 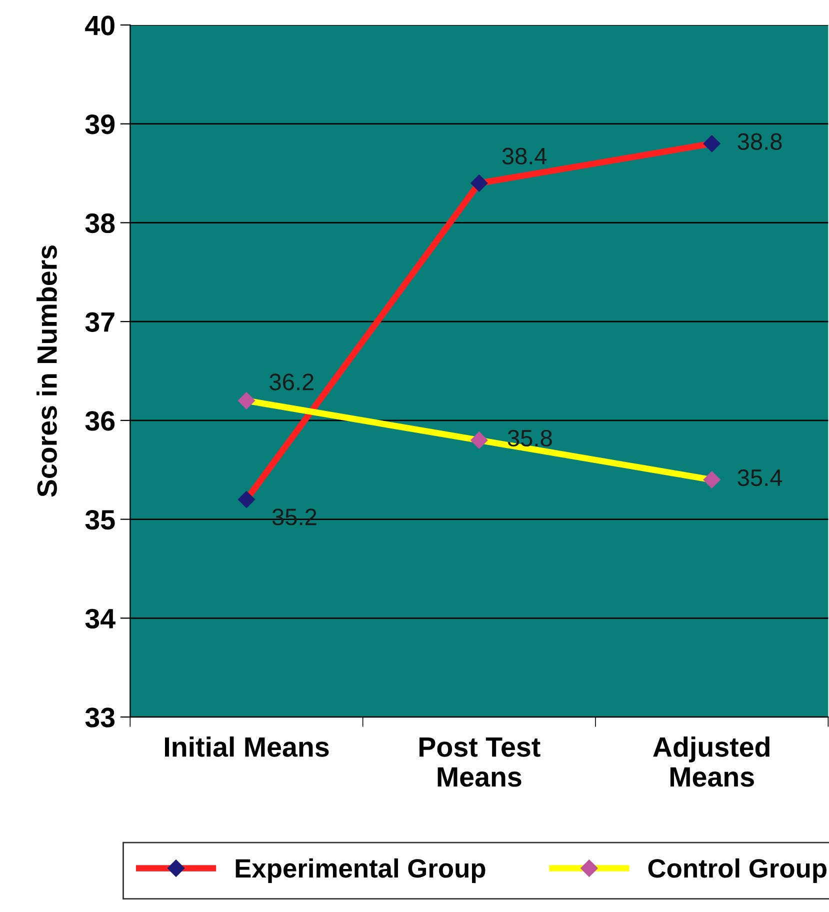 I want to click on data-label: 38.4, so click(x=524, y=156).